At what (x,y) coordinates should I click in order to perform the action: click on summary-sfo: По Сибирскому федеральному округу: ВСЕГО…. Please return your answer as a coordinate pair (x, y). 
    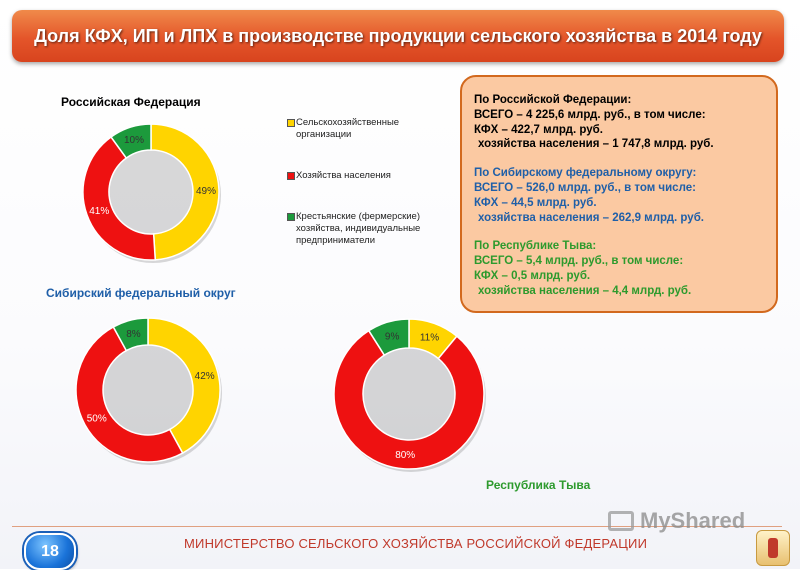
    Looking at the image, I should click on (622, 195).